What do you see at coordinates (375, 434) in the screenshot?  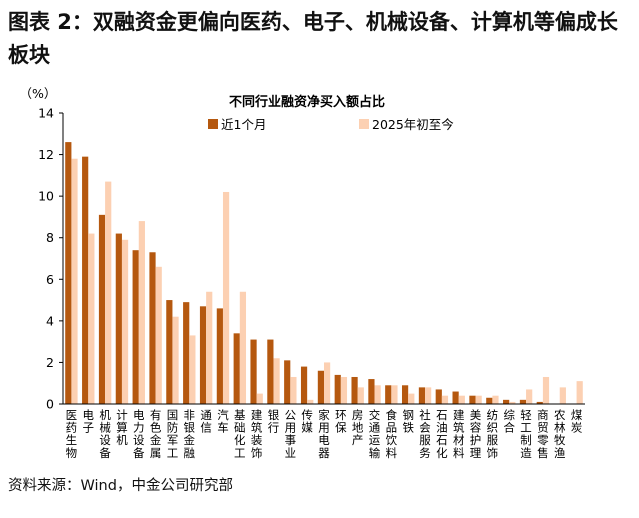 I see `x-tick-label: 交通运输` at bounding box center [375, 434].